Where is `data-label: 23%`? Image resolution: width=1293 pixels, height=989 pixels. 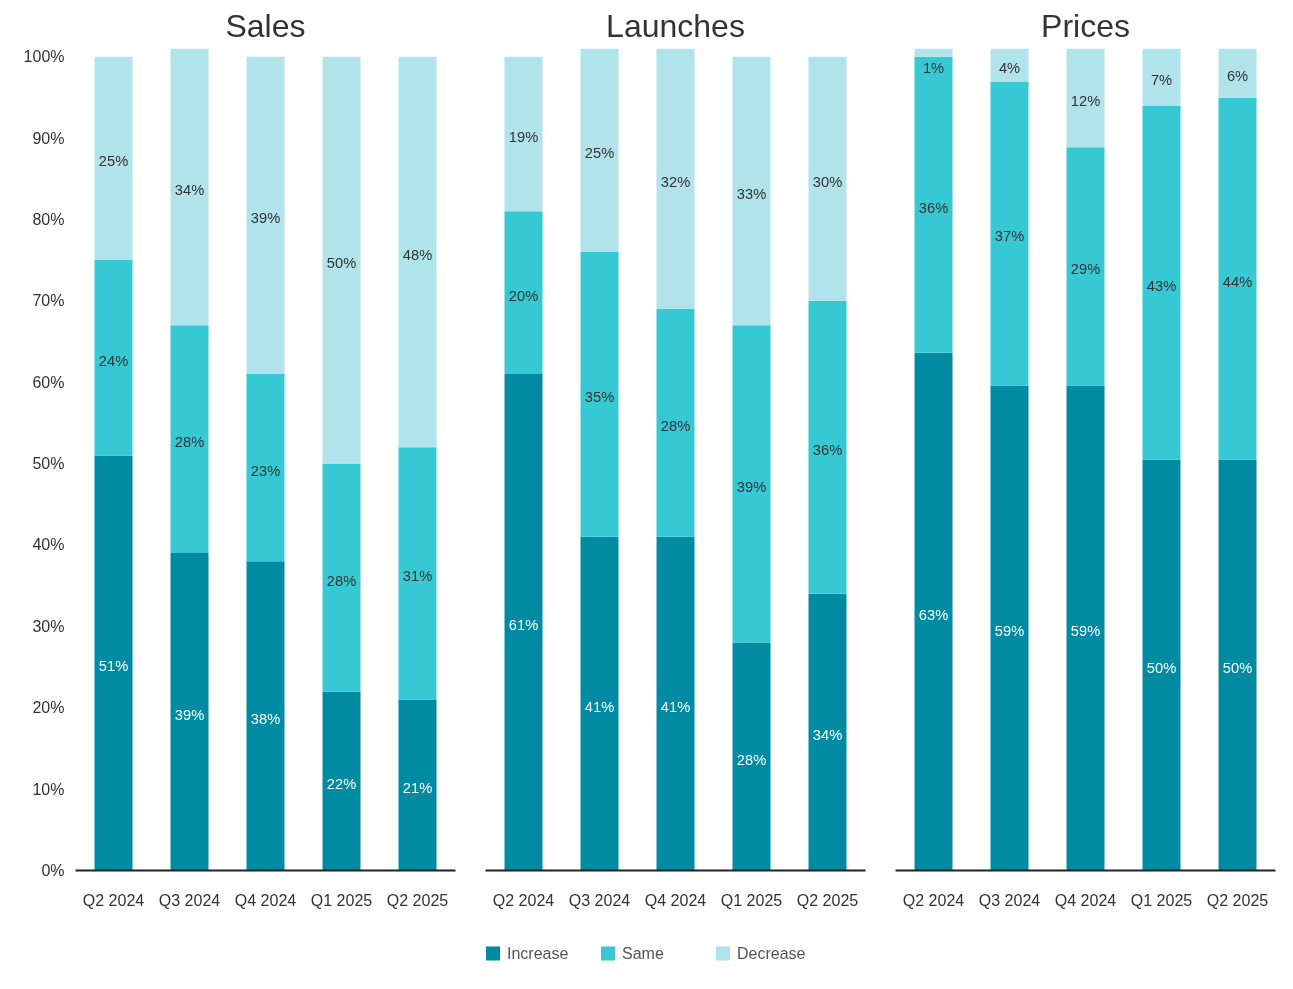
data-label: 23% is located at coordinates (265, 470).